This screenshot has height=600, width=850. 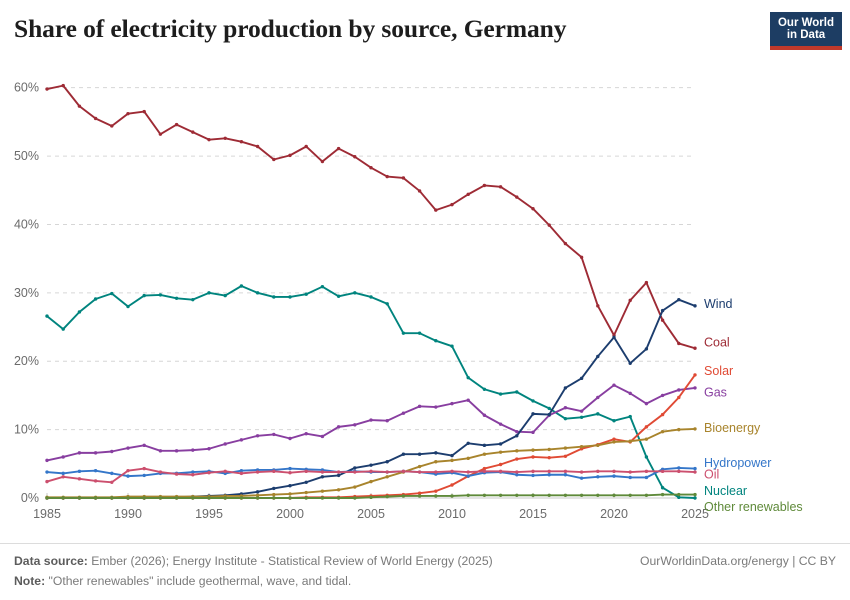 What do you see at coordinates (737, 463) in the screenshot?
I see `series-label-hydropower: Hydropower` at bounding box center [737, 463].